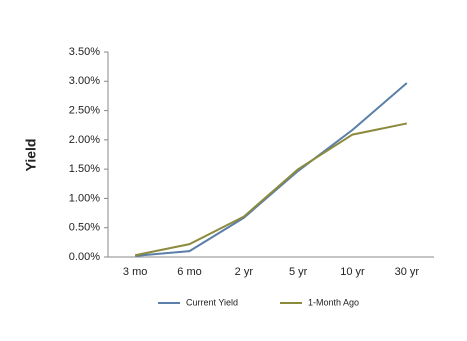 This screenshot has width=467, height=341. I want to click on legend-label: Current Yield, so click(212, 302).